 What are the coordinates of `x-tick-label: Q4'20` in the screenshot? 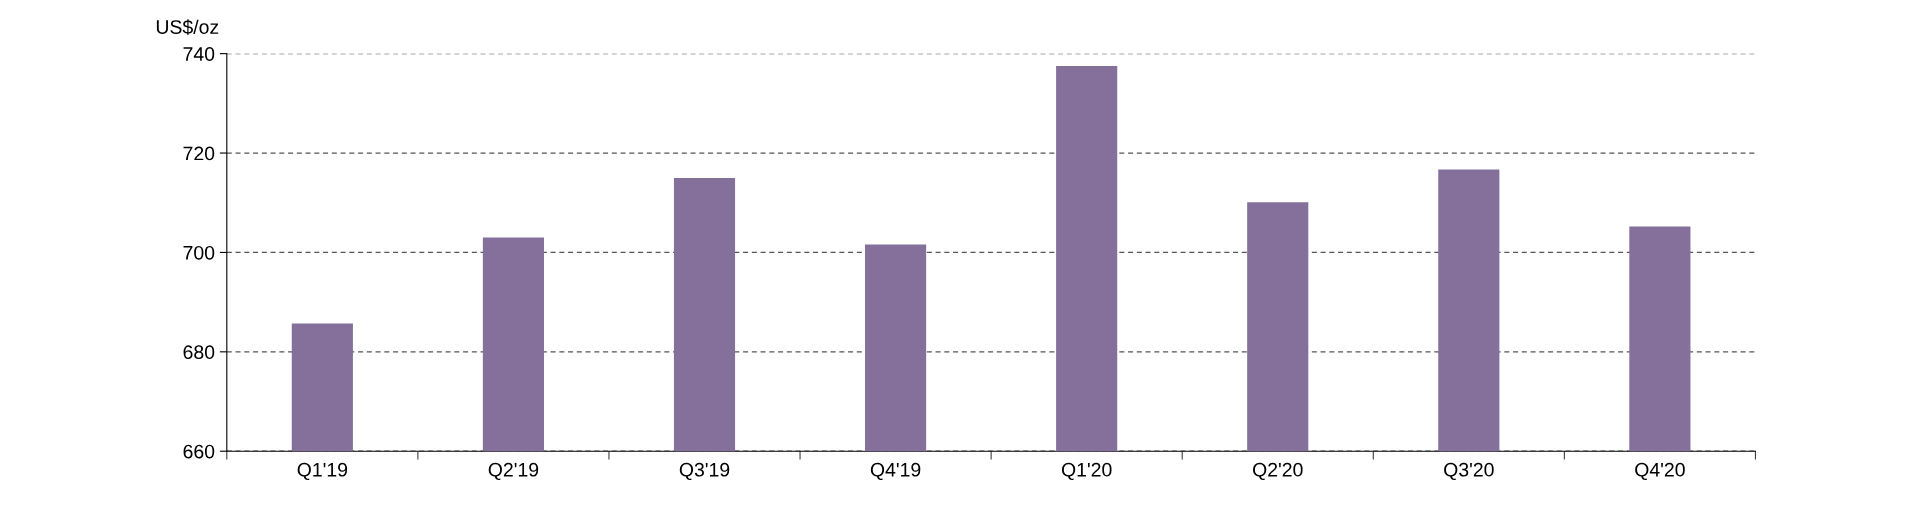 It's located at (1660, 471).